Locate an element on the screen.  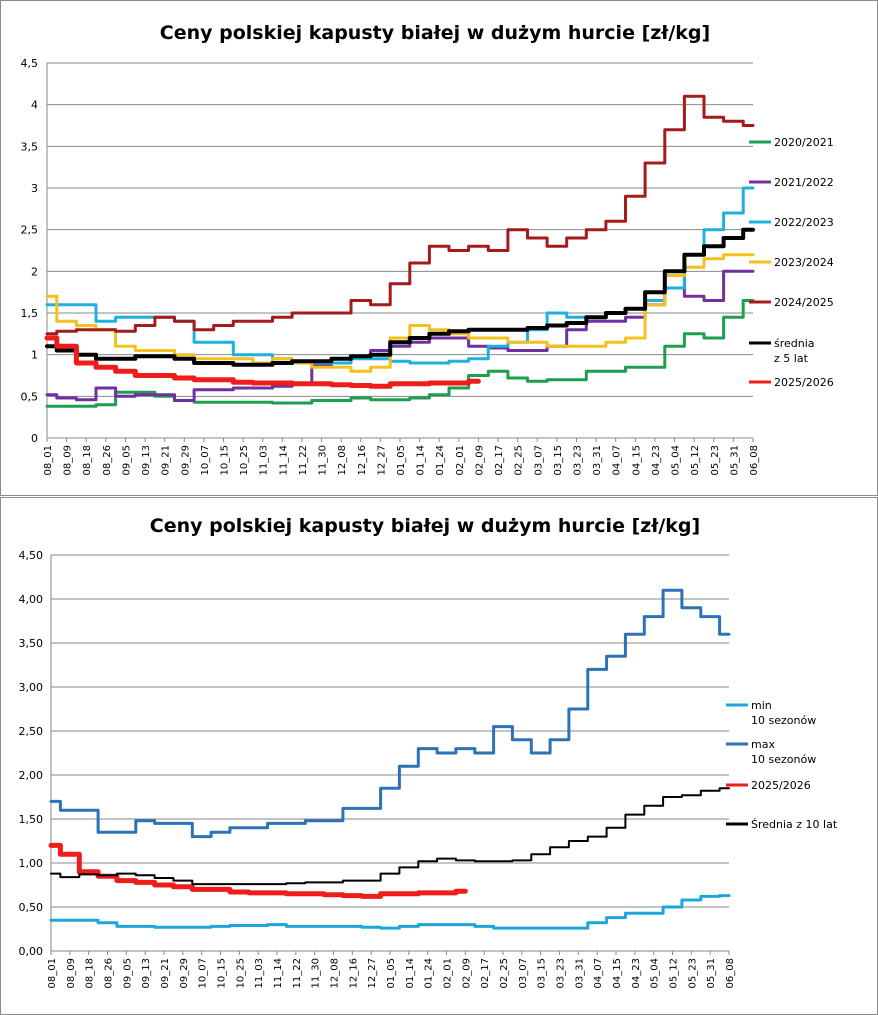
top-x-tick-label: 02_17 is located at coordinates (499, 460).